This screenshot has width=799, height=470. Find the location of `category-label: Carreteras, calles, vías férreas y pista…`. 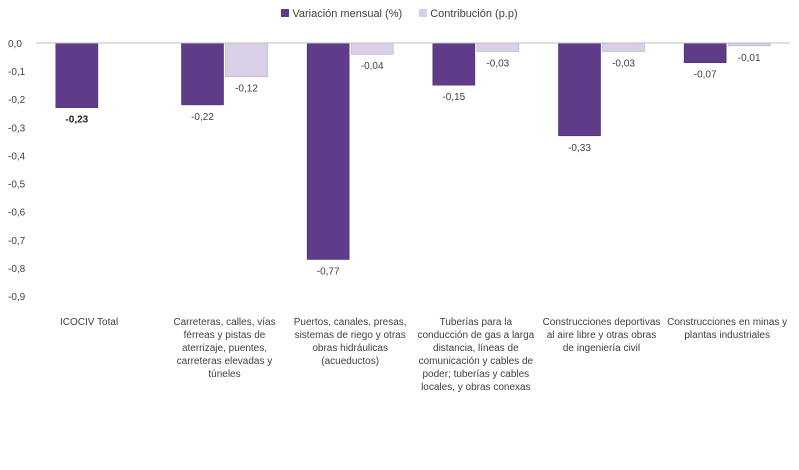

category-label: Carreteras, calles, vías férreas y pista… is located at coordinates (224, 348).